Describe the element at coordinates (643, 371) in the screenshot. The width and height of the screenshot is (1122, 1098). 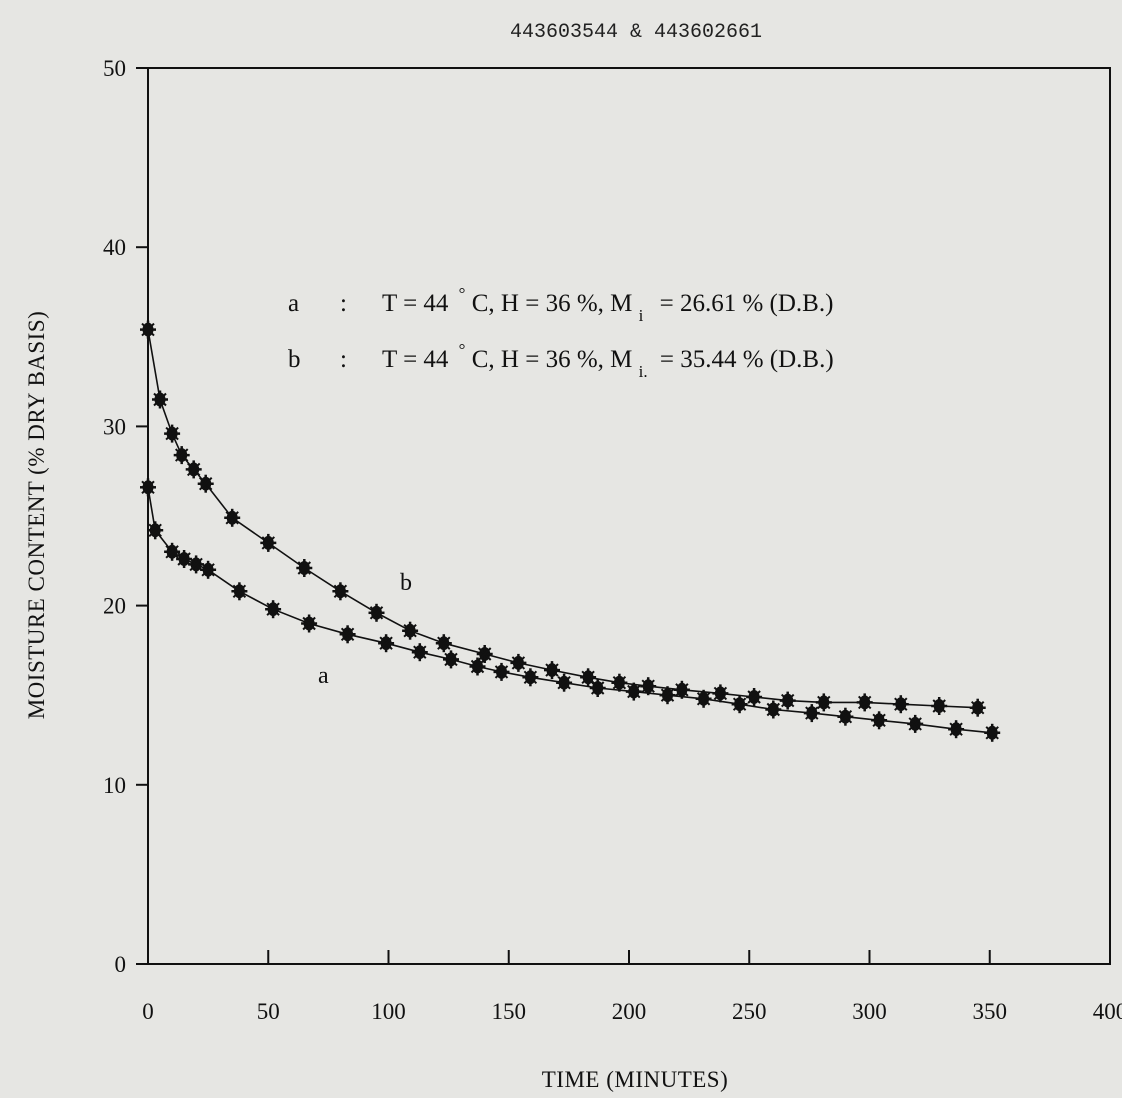
I see `legend-b-sub: i.` at that location.